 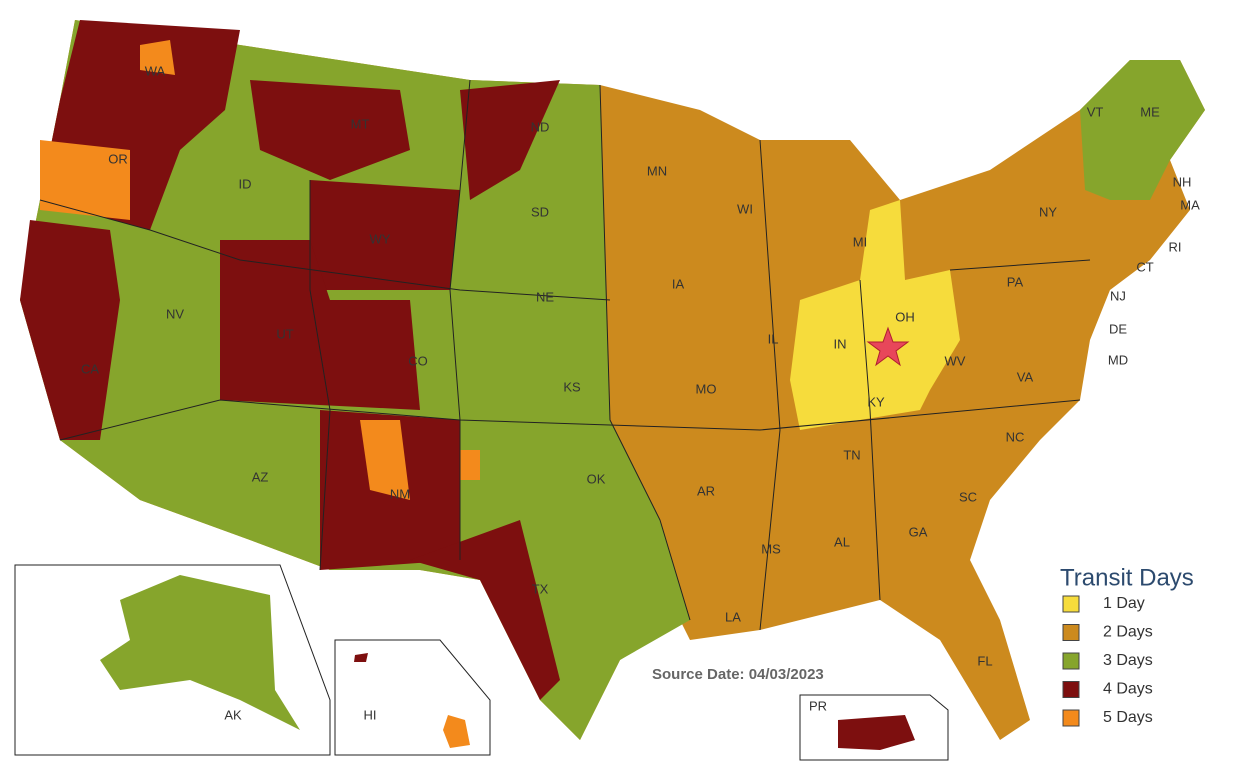 I want to click on state-label: WI, so click(x=745, y=208).